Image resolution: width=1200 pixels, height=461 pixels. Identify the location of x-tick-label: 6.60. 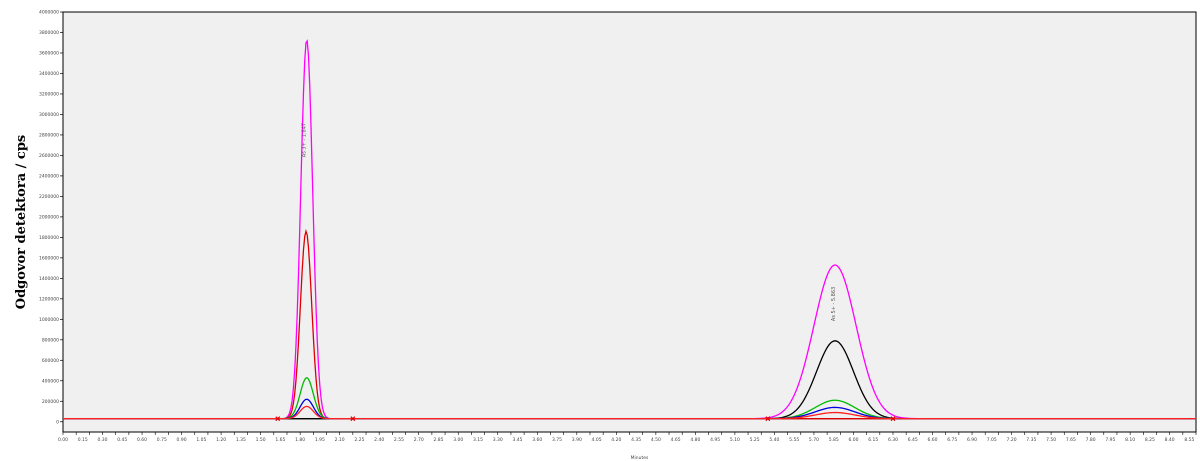
(932, 440).